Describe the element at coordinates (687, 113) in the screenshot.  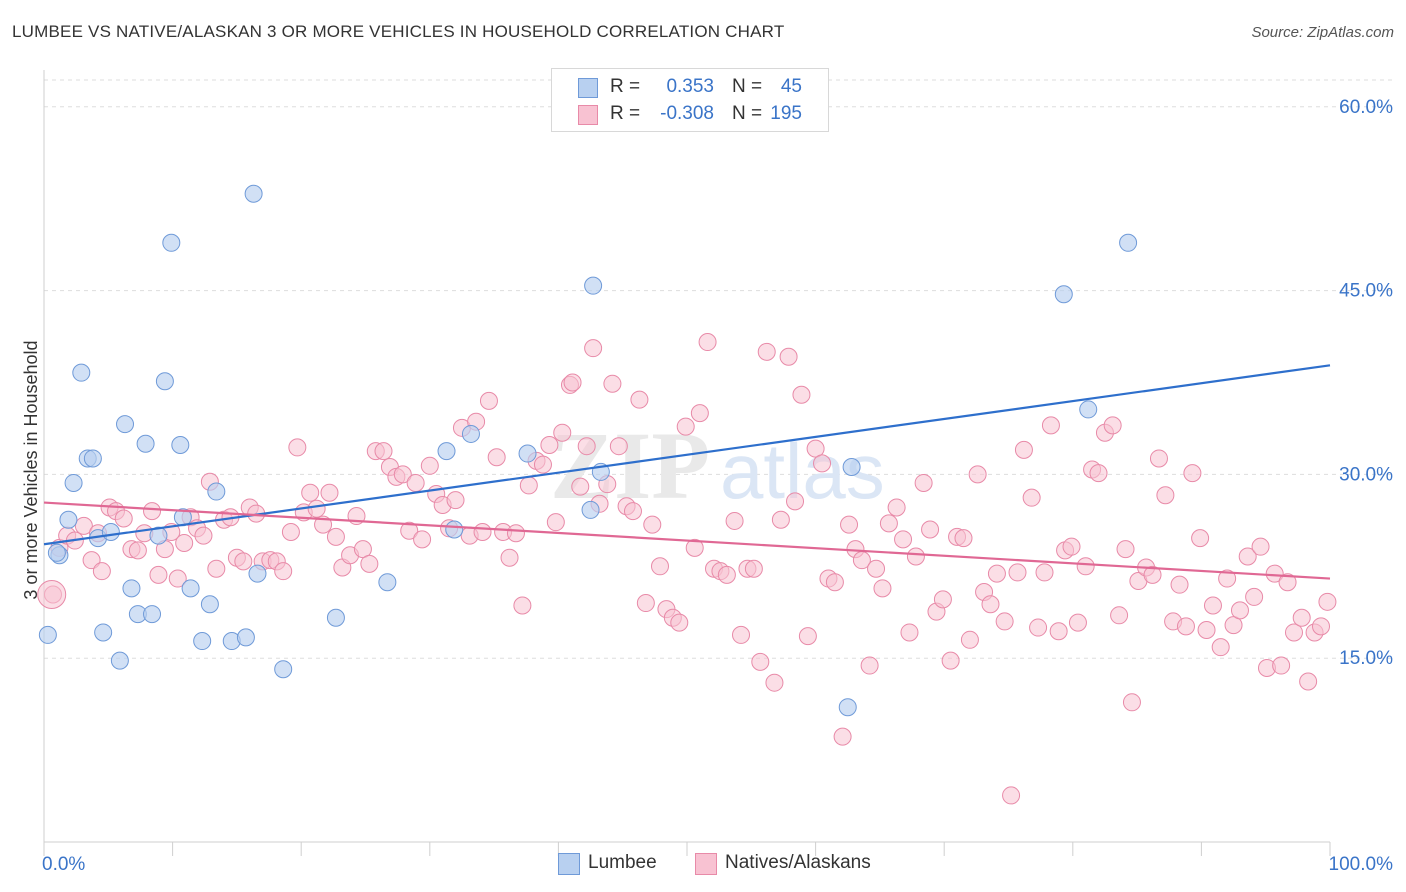
I see `r-value: -0.308` at that location.